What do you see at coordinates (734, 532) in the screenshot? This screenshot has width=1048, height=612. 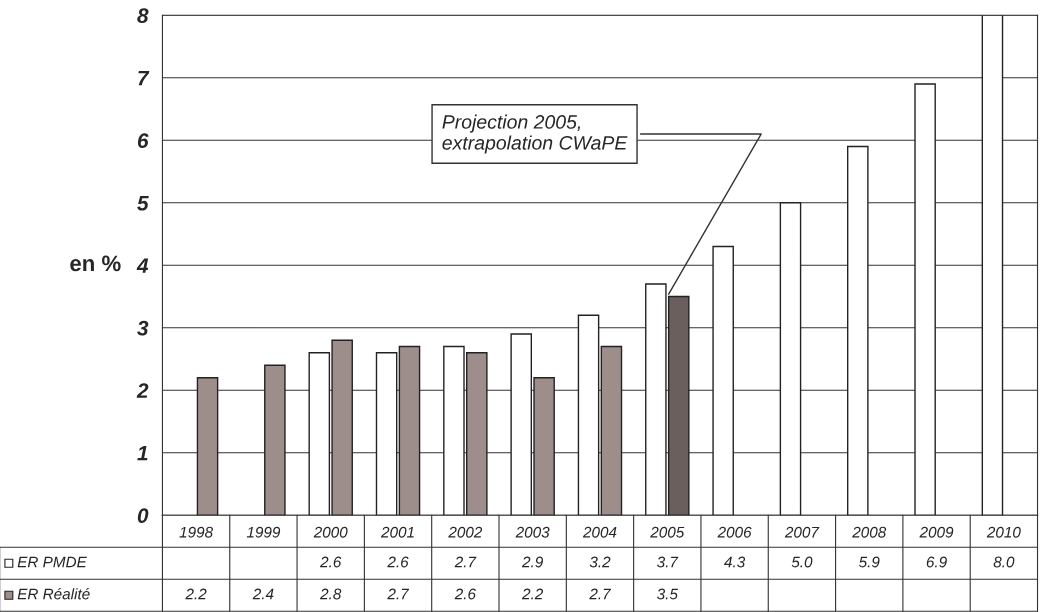 I see `x-tick-label: 2006` at bounding box center [734, 532].